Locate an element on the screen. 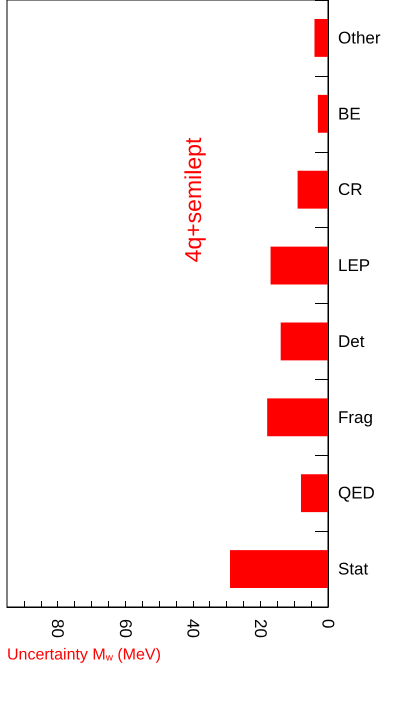 The image size is (409, 704). x-axis-title: Uncertainty Mw (MeV) is located at coordinates (84, 655).